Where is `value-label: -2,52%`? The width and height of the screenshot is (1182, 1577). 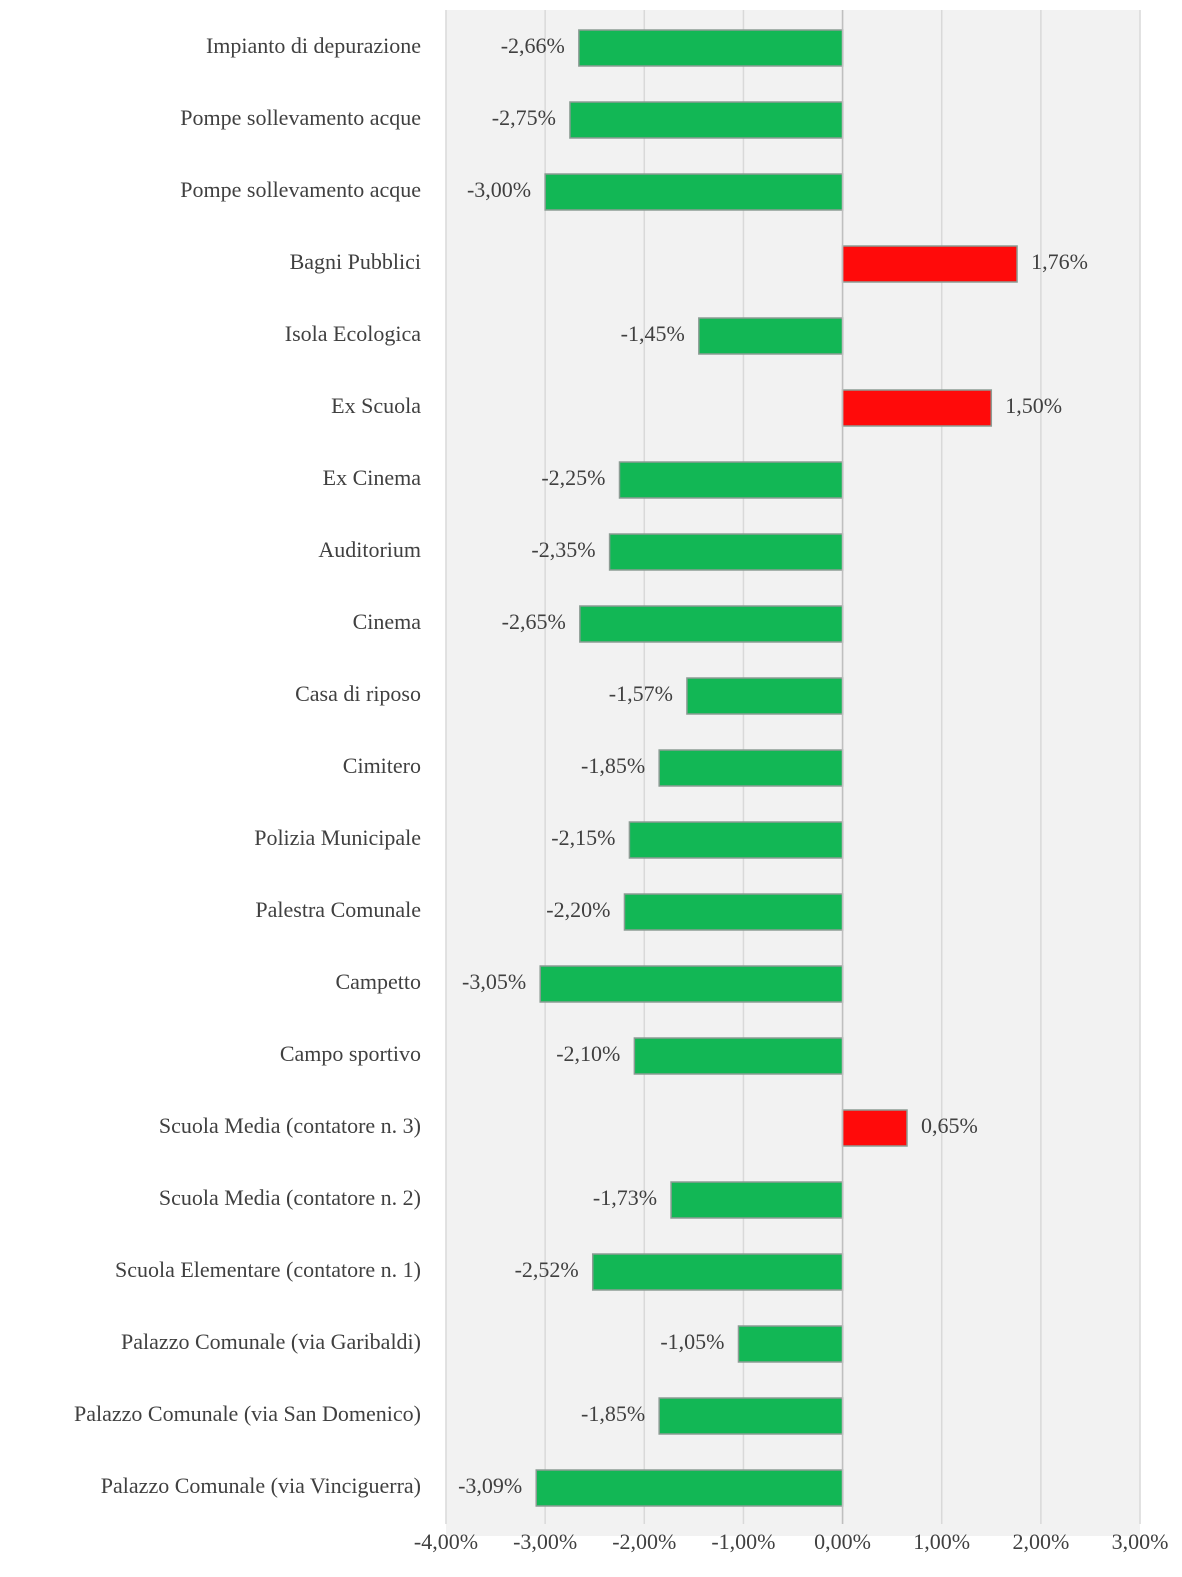 value-label: -2,52% is located at coordinates (547, 1269).